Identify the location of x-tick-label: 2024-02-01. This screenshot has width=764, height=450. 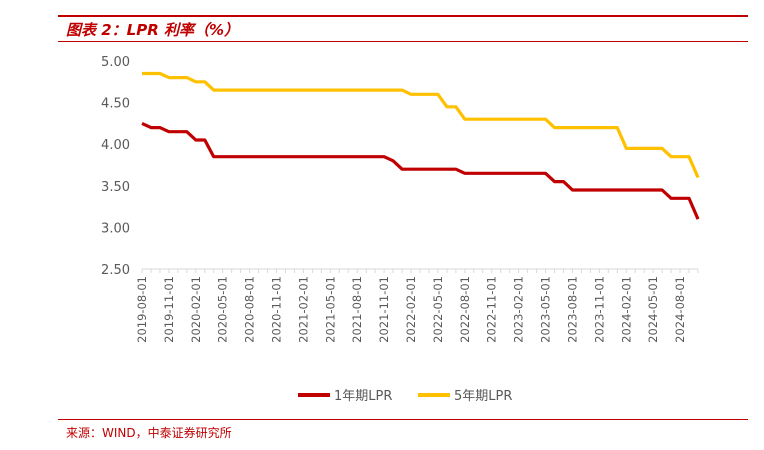
(626, 309).